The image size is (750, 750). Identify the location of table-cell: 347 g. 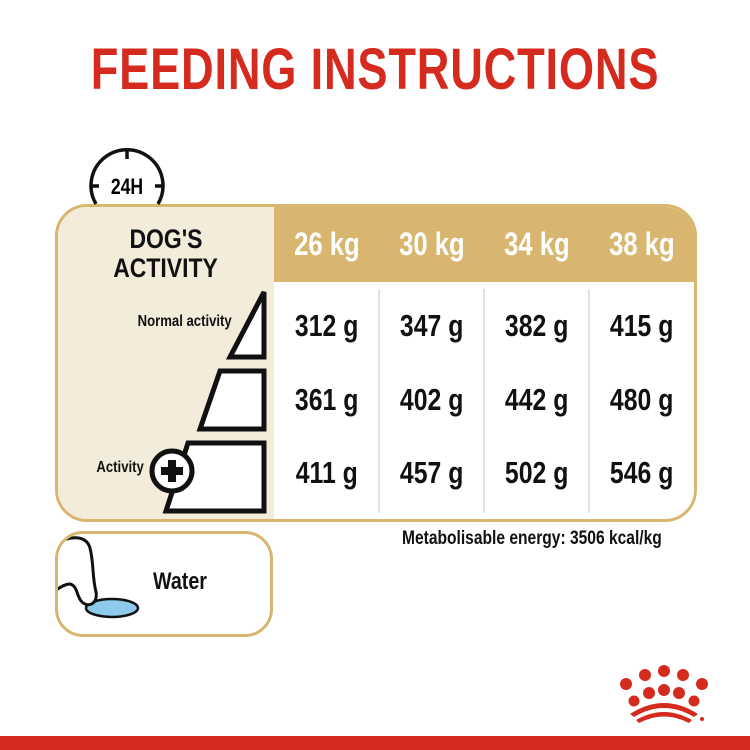
(431, 325).